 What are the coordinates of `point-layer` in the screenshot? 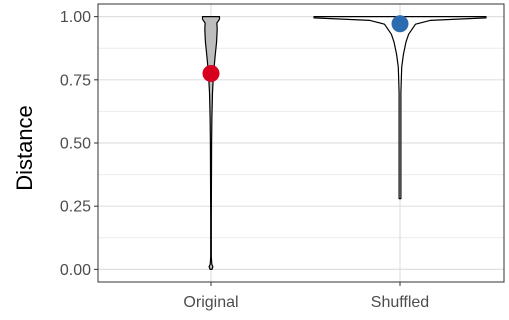 It's located at (305, 48).